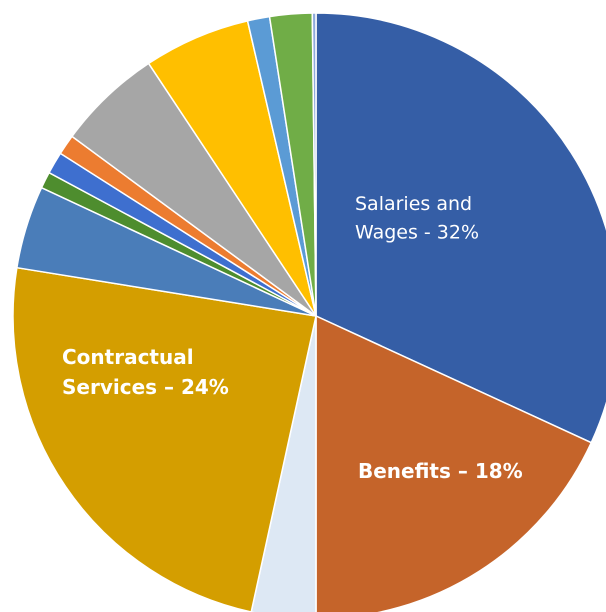 This screenshot has width=606, height=612. Describe the element at coordinates (128, 357) in the screenshot. I see `pie-slice-label-line: Contractual` at that location.